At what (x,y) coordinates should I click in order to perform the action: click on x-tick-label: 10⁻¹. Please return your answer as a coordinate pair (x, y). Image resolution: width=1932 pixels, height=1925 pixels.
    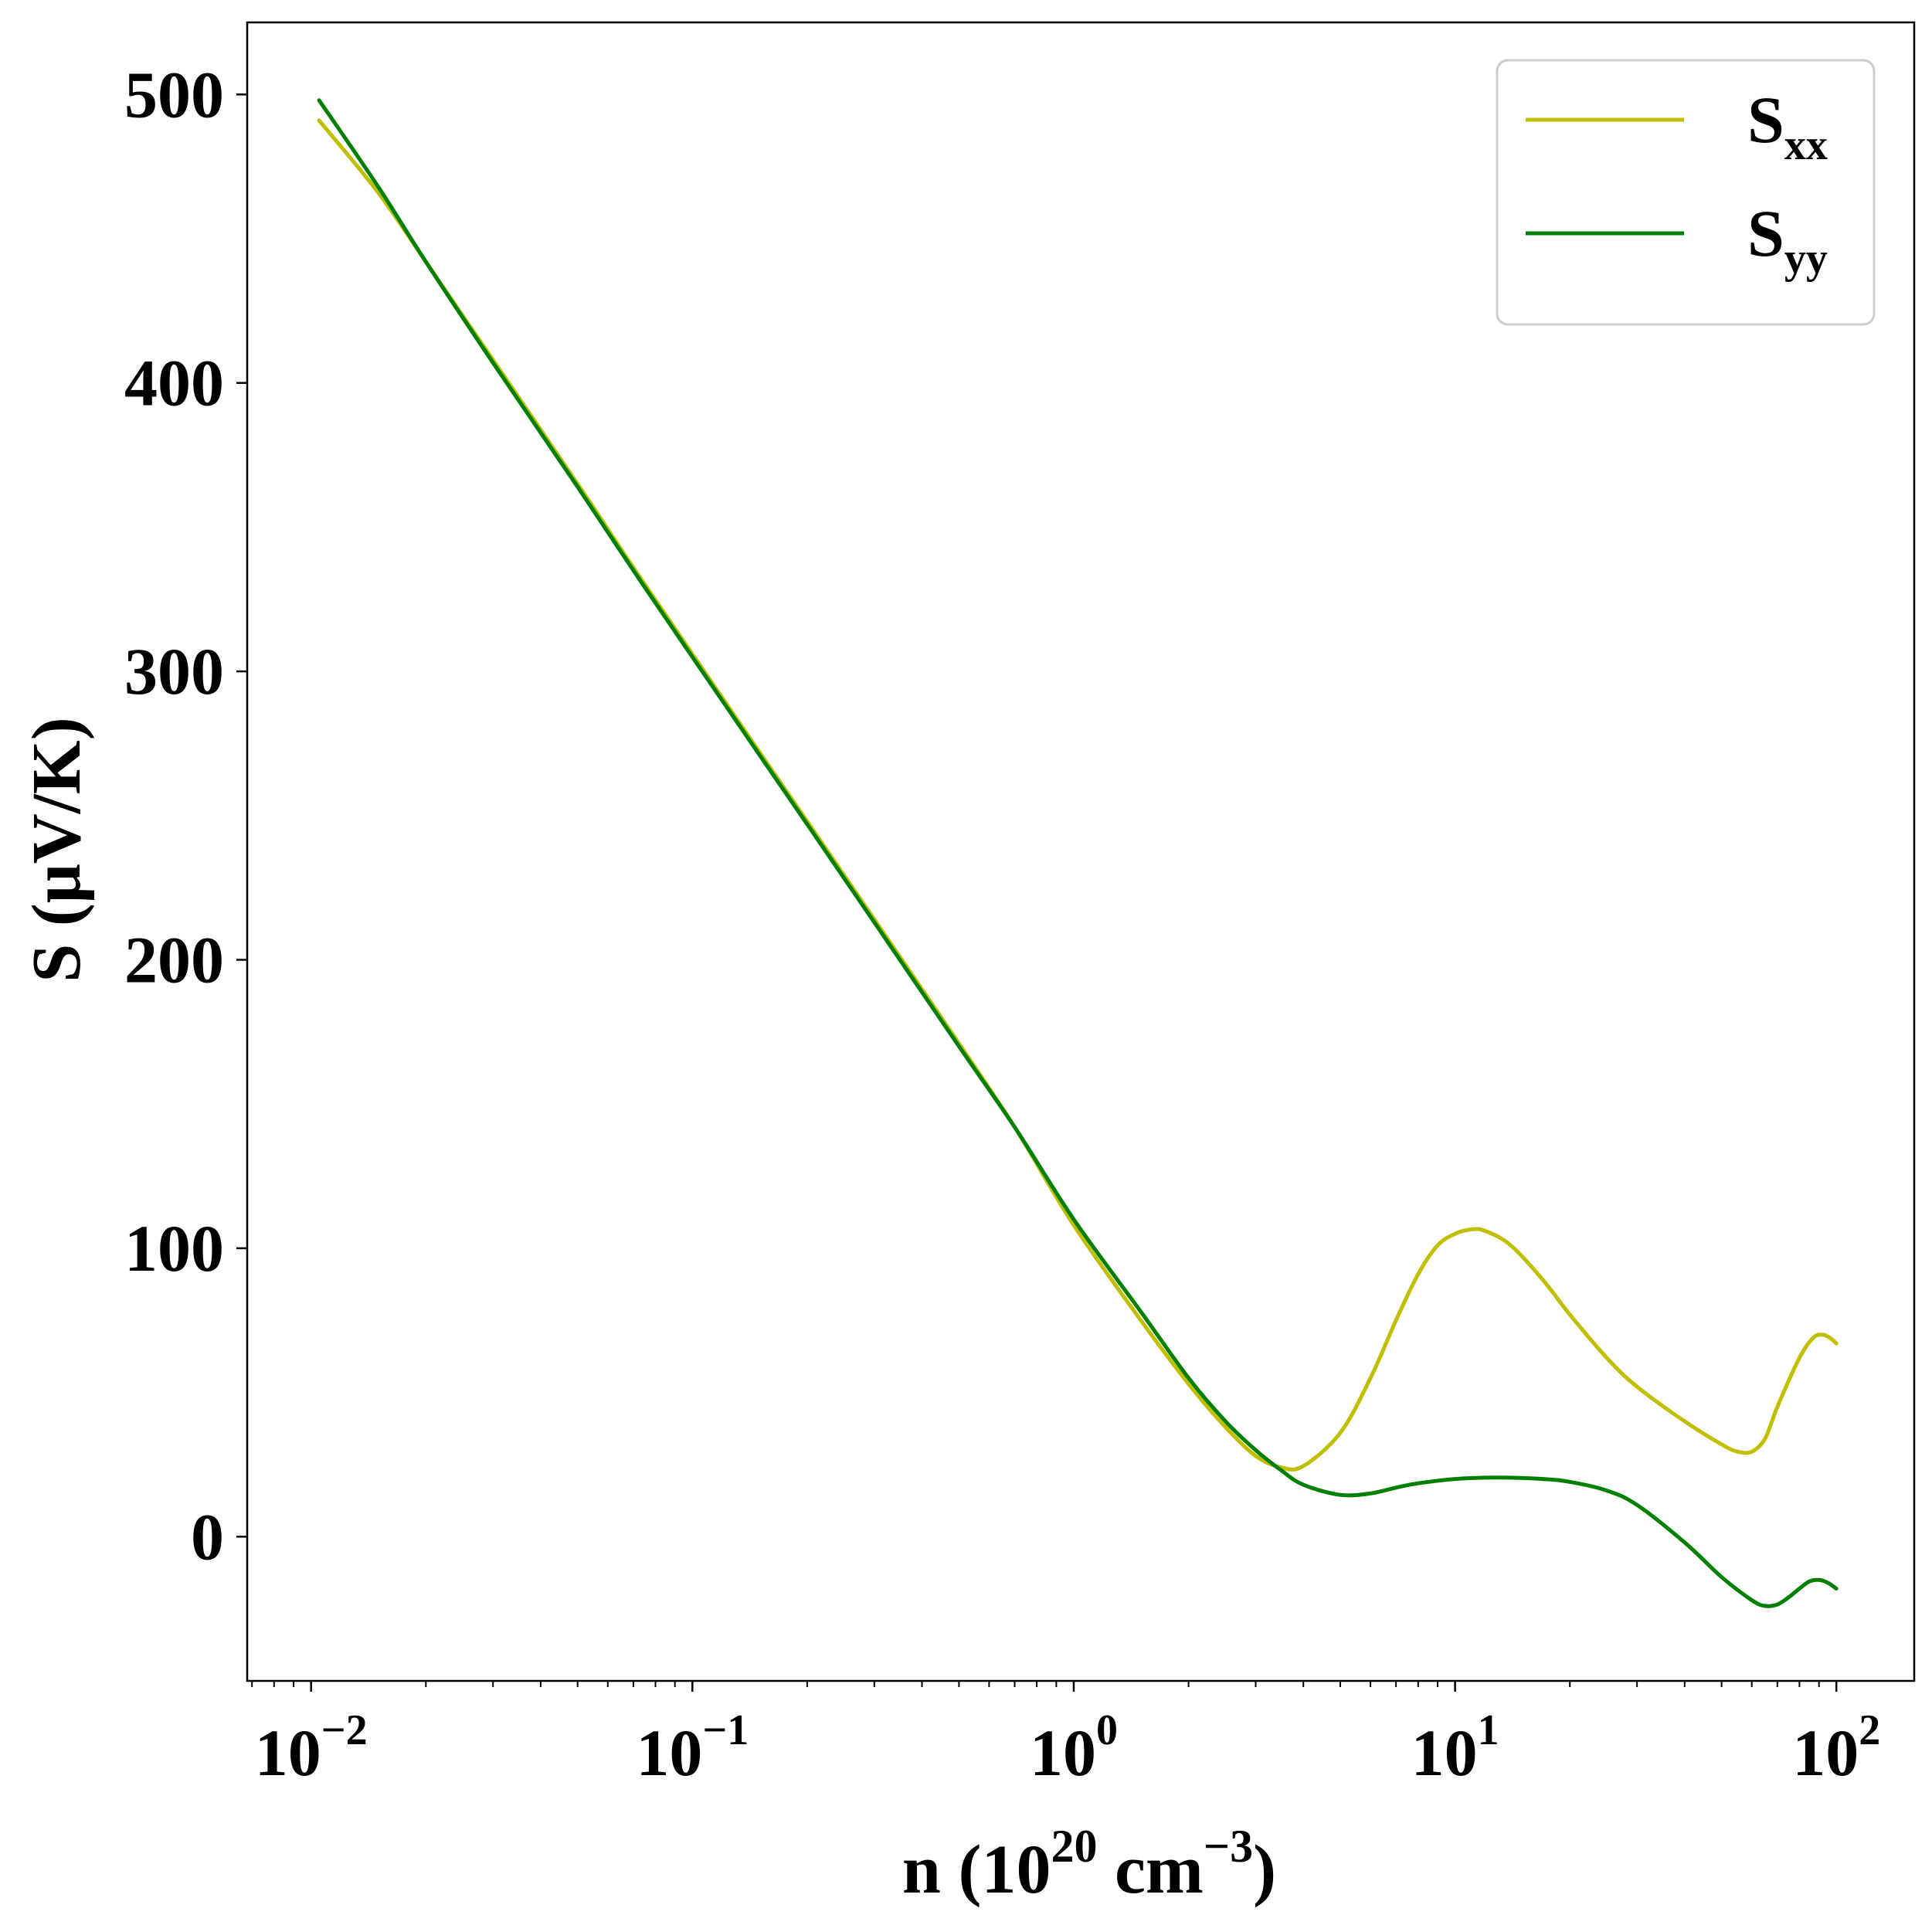
    Looking at the image, I should click on (692, 1748).